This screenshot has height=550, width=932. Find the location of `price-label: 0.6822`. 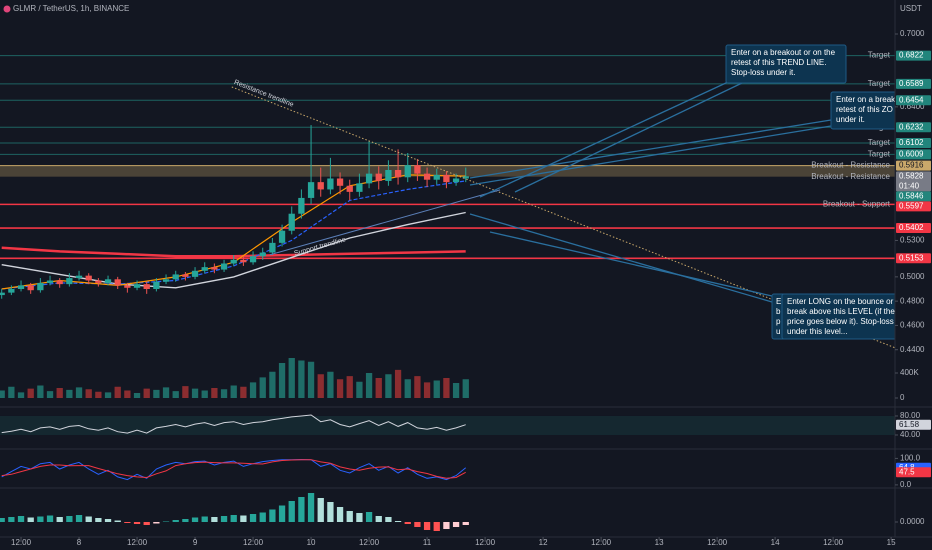

price-label: 0.6822 is located at coordinates (911, 55).